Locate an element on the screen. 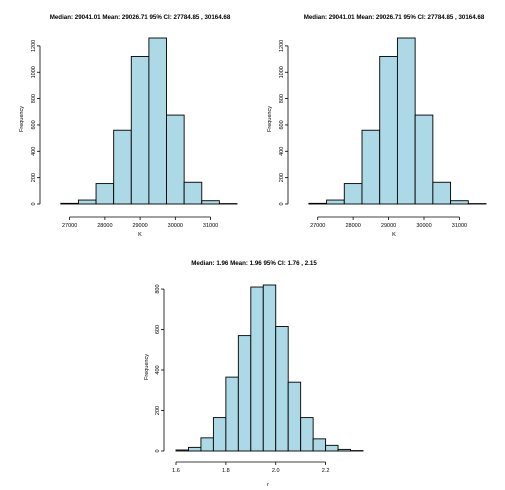 This screenshot has height=490, width=505. x-tick-label: 2.0 is located at coordinates (276, 471).